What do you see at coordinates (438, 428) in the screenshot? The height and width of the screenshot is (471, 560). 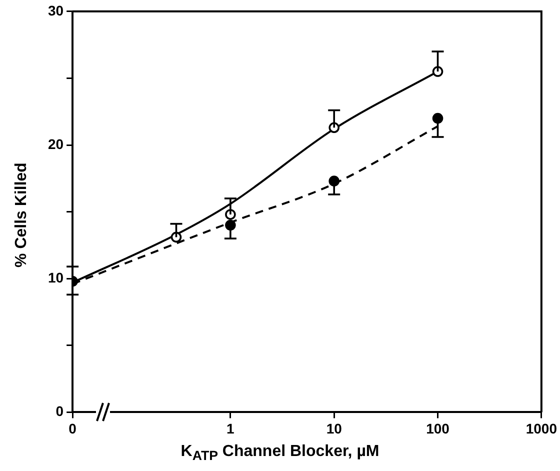 I see `x-tick-label: 100` at bounding box center [438, 428].